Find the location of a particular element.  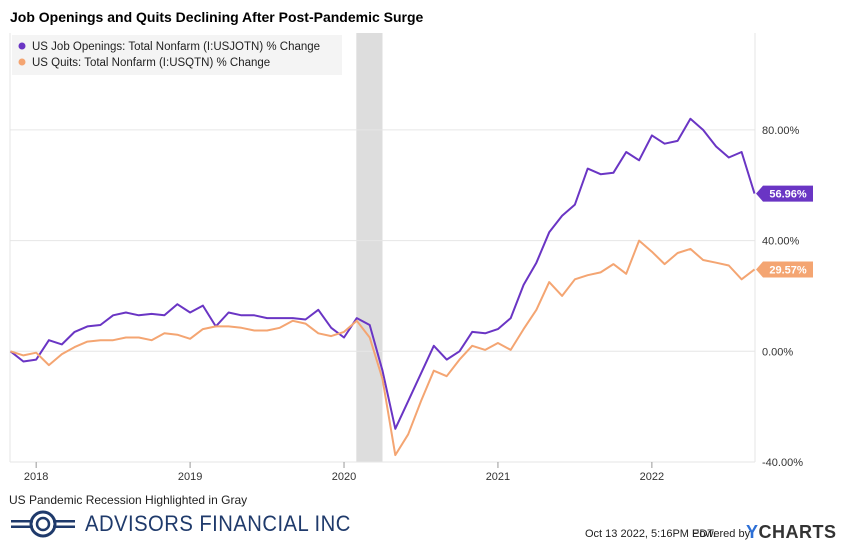

powered-by: Powered by is located at coordinates (721, 534).